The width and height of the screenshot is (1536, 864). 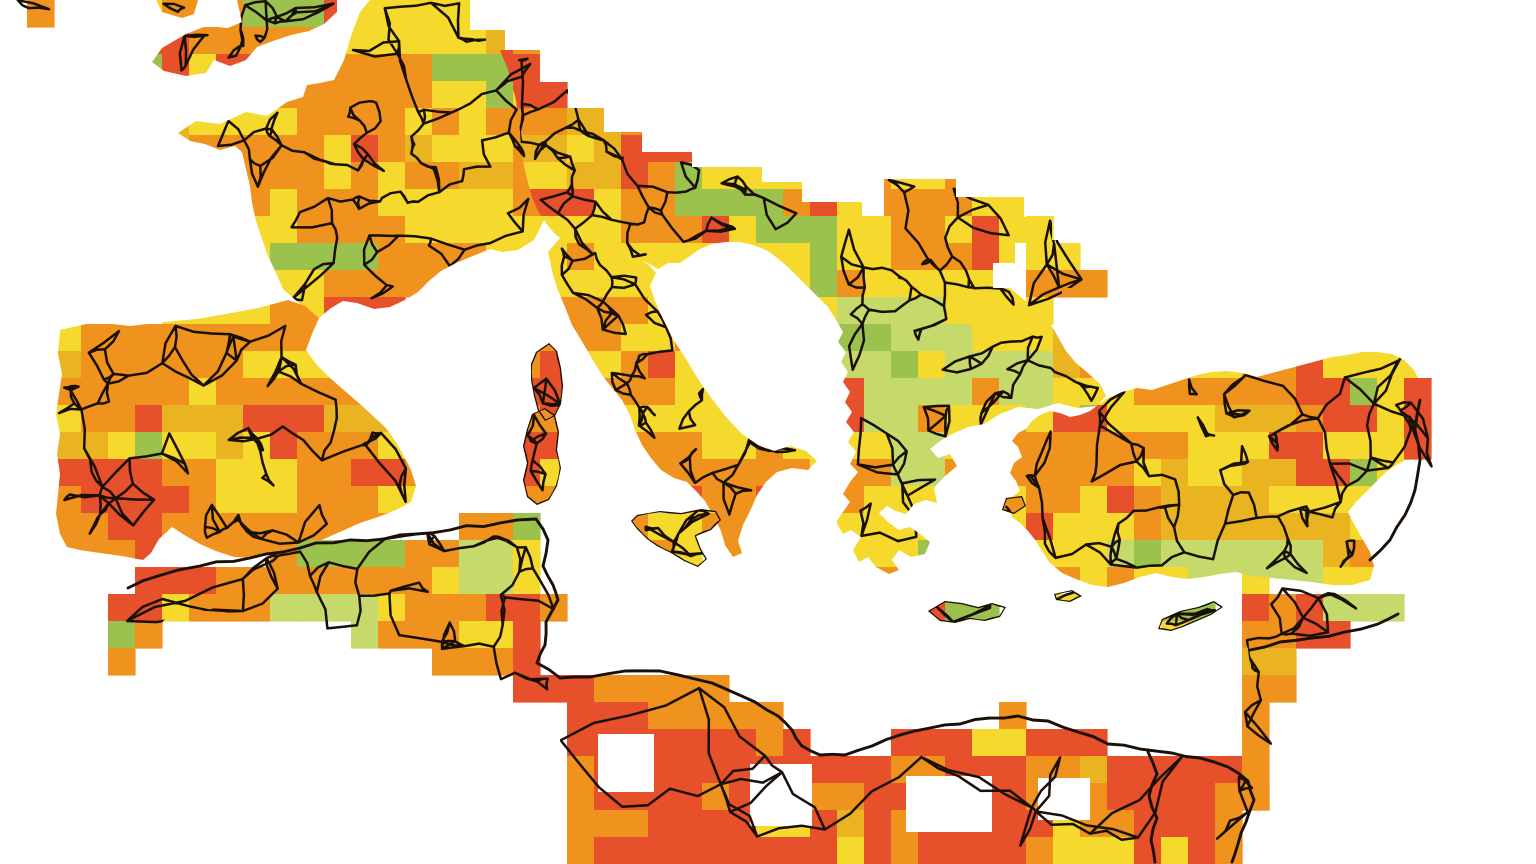 What do you see at coordinates (374, 151) in the screenshot?
I see `road-network-gaul-france` at bounding box center [374, 151].